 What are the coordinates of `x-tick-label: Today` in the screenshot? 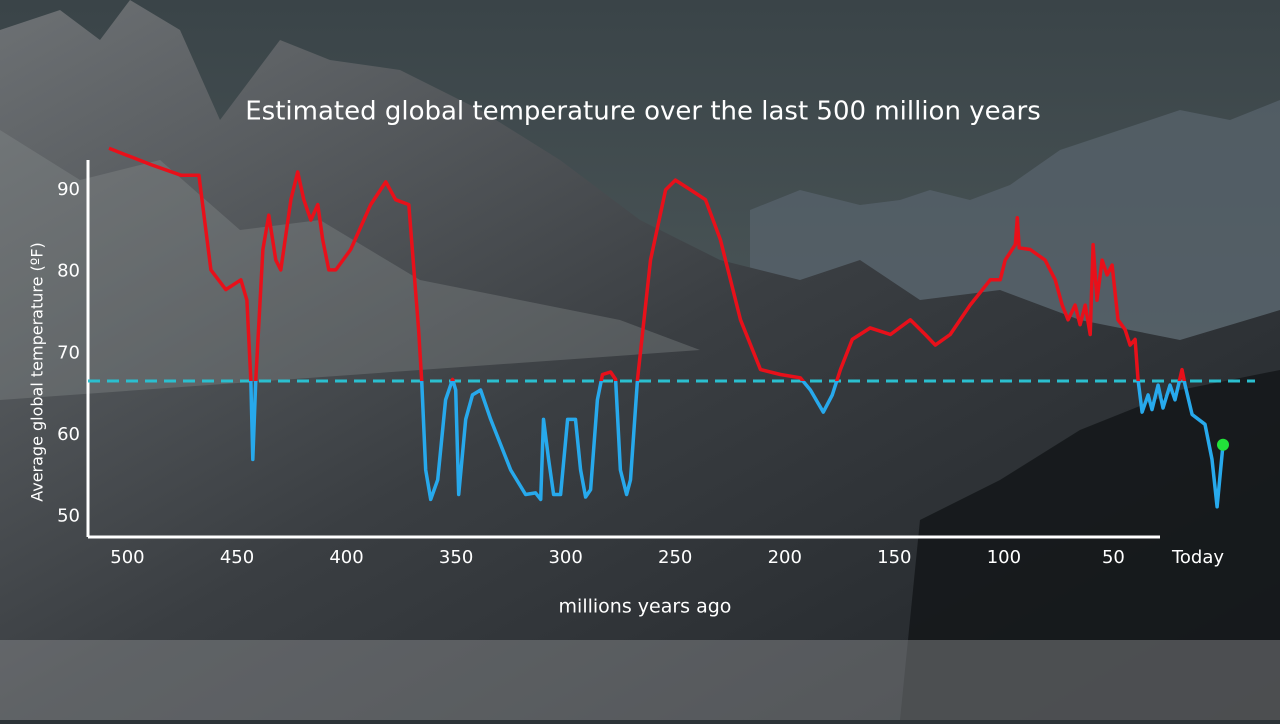 It's located at (1197, 557).